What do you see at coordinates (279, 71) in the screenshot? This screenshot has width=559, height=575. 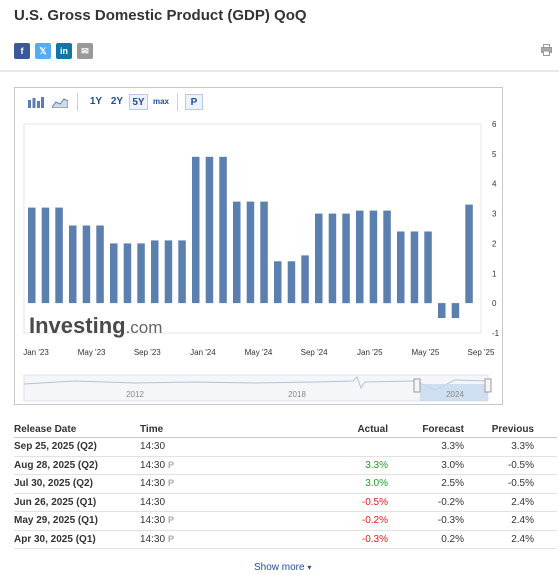 I see `header-divider` at bounding box center [279, 71].